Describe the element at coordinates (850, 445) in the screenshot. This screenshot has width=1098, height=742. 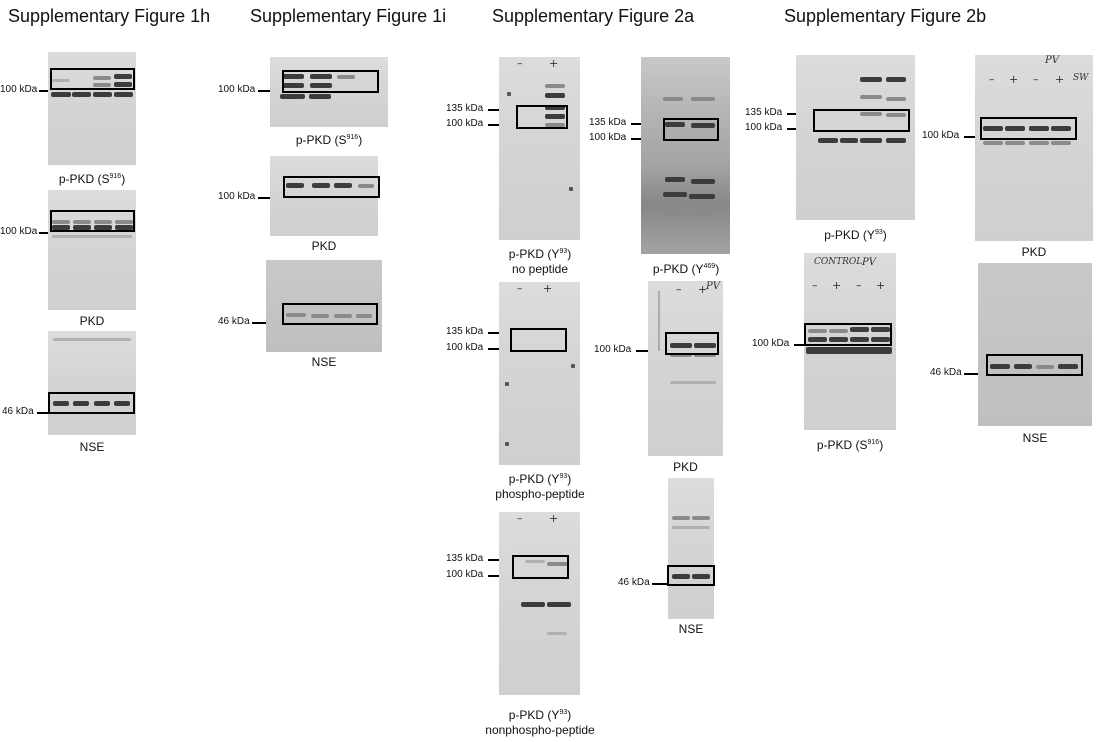
I see `caption-2b-s916: p-PKD (S916)` at that location.